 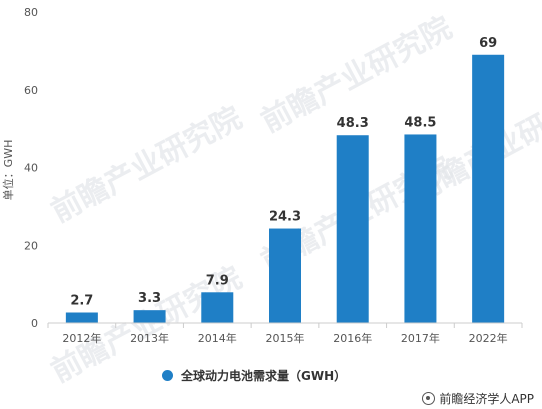 I want to click on data-label: 24.3, so click(x=285, y=217).